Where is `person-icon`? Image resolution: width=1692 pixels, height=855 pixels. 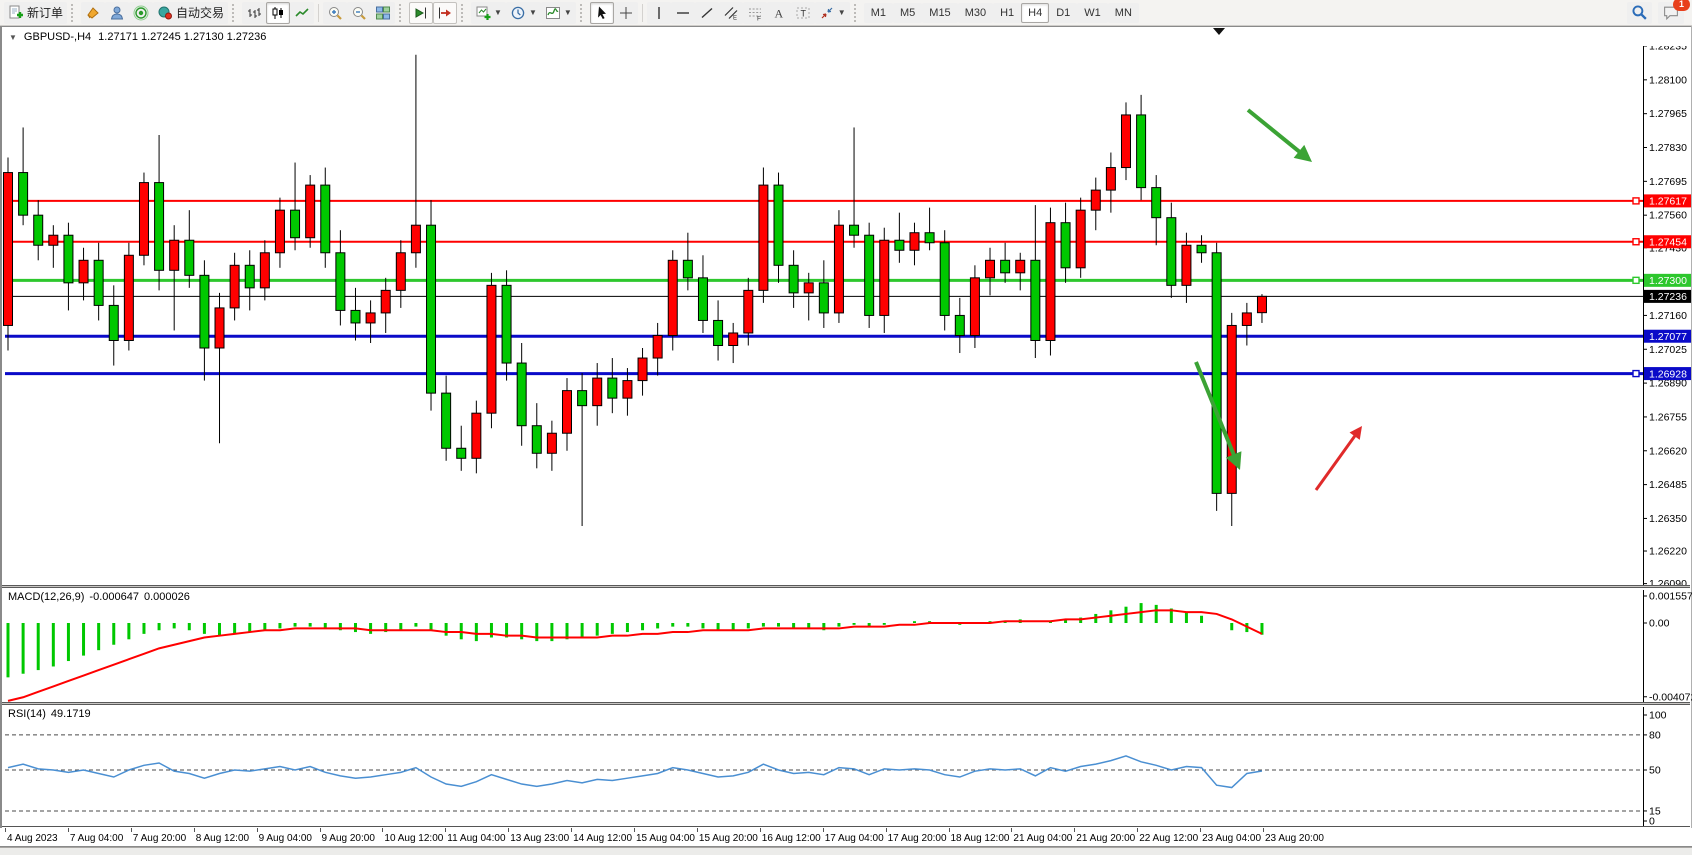 person-icon is located at coordinates (117, 13).